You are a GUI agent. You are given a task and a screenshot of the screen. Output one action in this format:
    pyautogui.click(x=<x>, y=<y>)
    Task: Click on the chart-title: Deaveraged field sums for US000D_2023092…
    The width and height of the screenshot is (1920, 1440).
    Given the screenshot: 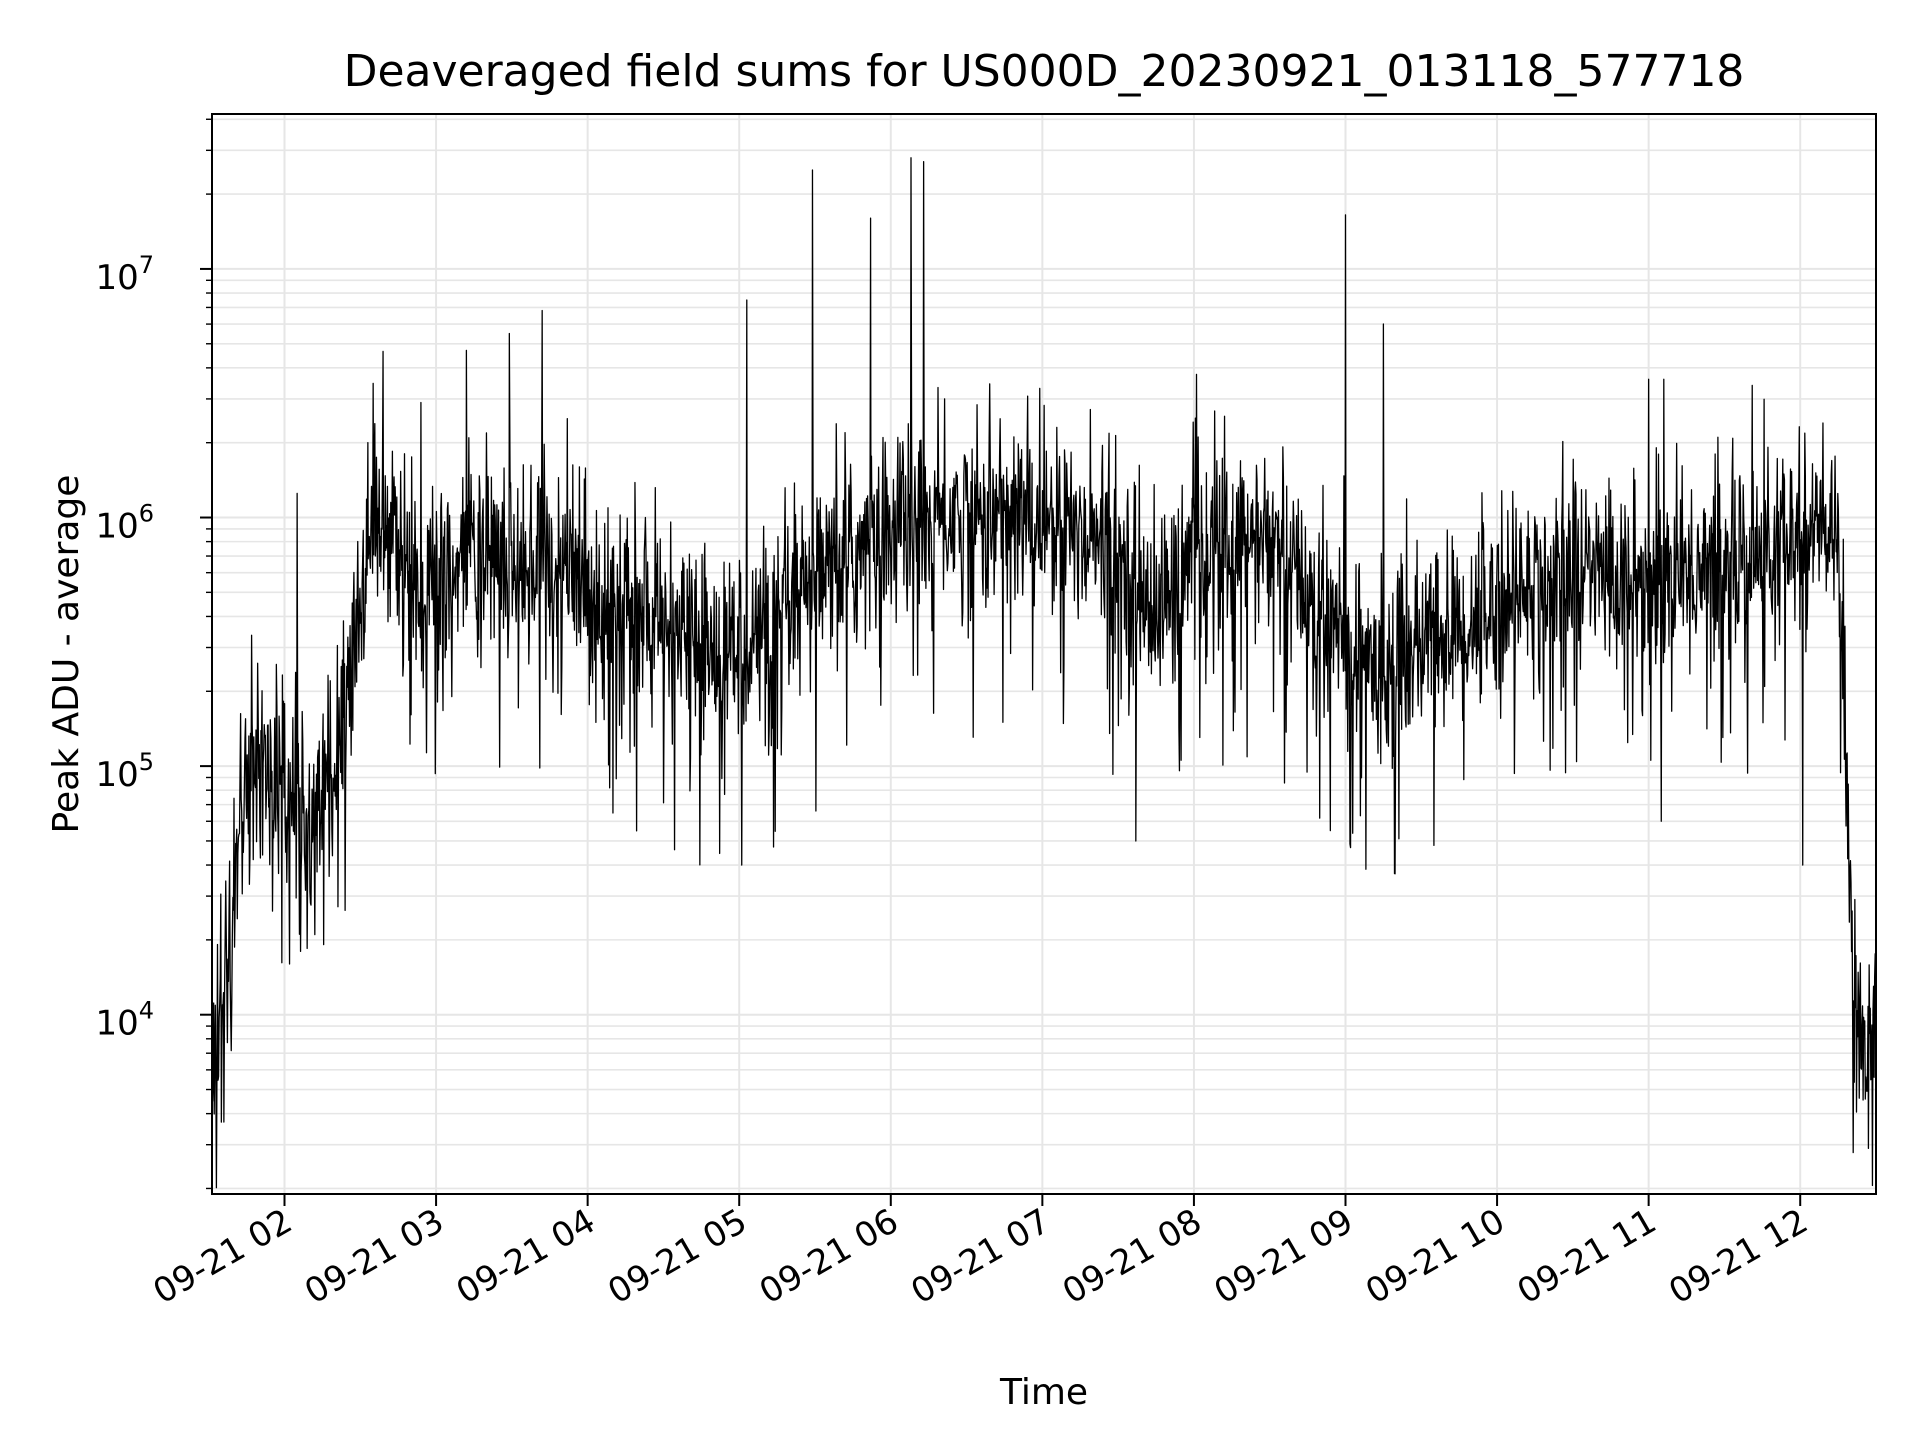 What is the action you would take?
    pyautogui.click(x=1044, y=71)
    